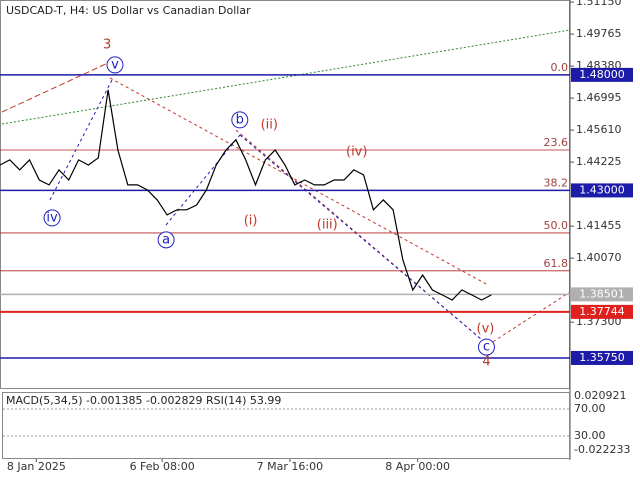 The image size is (640, 480). I want to click on level-label: 1.48000, so click(602, 74).